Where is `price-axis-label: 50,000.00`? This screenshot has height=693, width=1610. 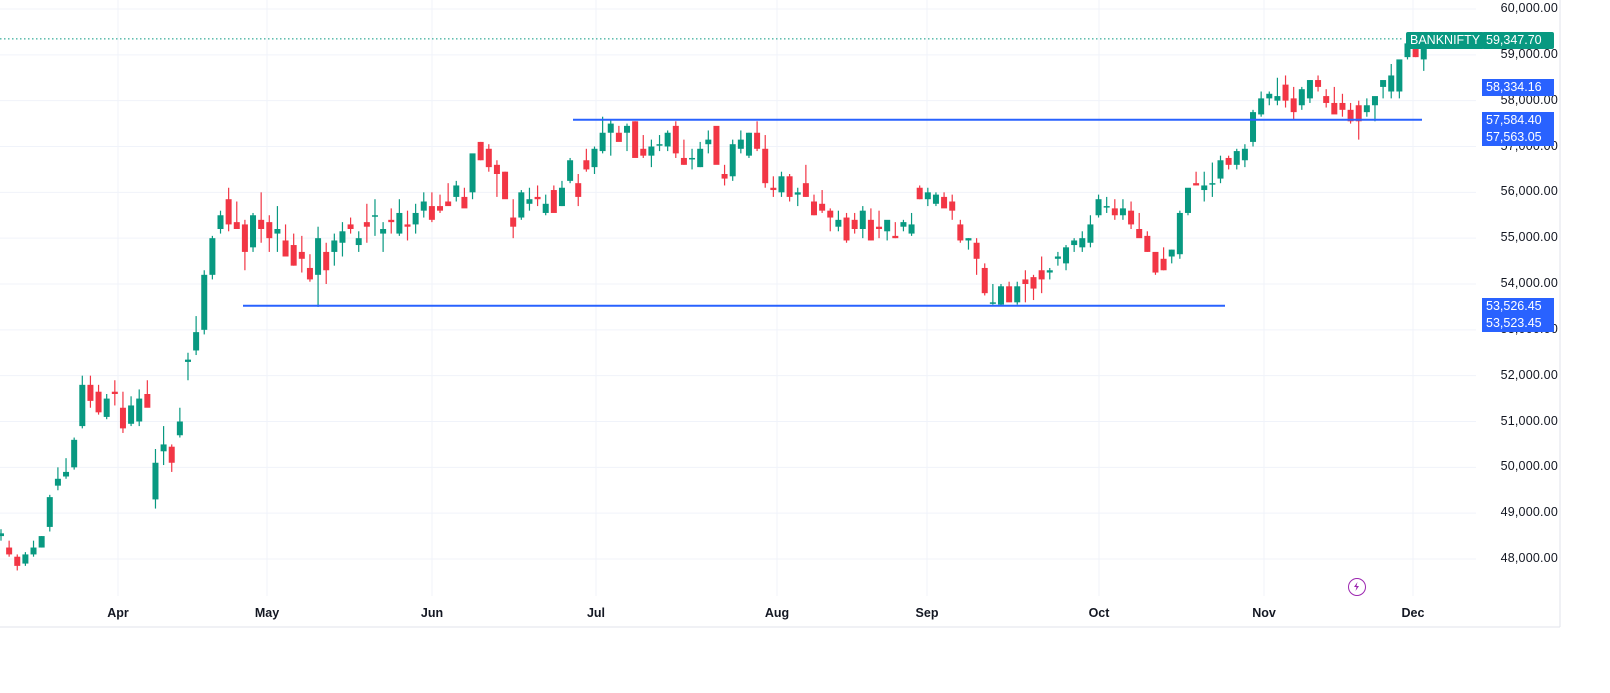 price-axis-label: 50,000.00 is located at coordinates (1529, 466).